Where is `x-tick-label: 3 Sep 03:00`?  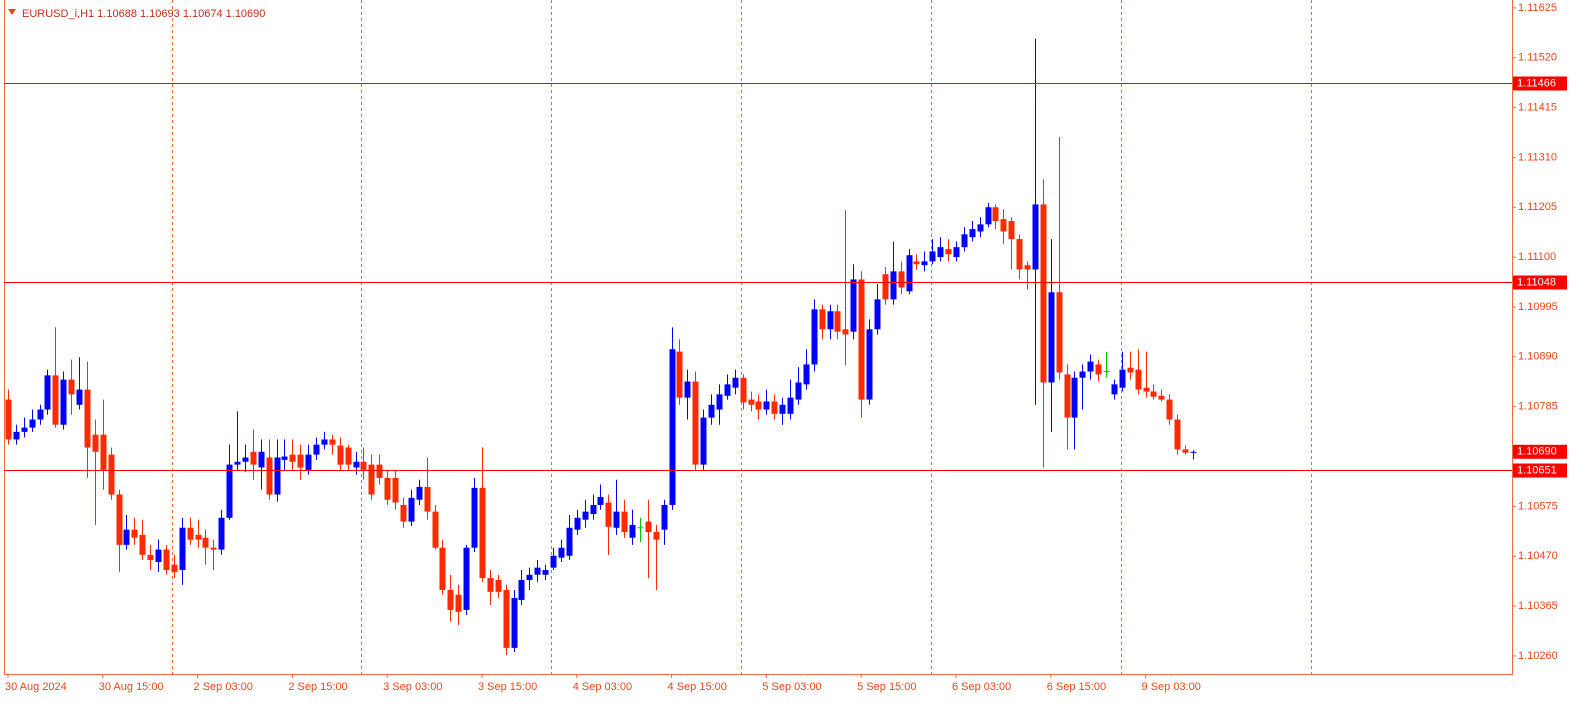
x-tick-label: 3 Sep 03:00 is located at coordinates (412, 687).